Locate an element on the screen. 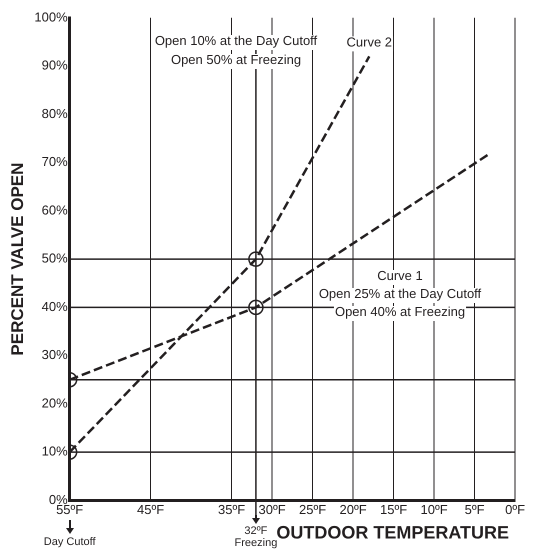 The width and height of the screenshot is (535, 554). x-tick-label: 20ºF is located at coordinates (353, 509).